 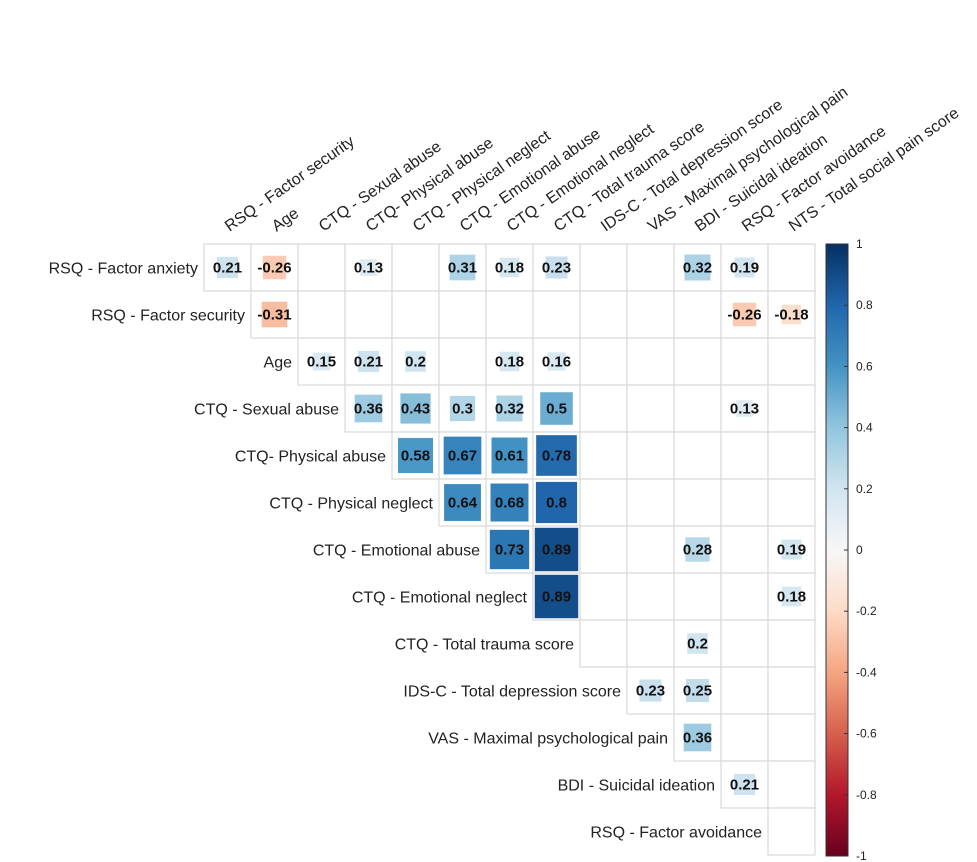 I want to click on cell-value-label: 0.25, so click(x=697, y=691).